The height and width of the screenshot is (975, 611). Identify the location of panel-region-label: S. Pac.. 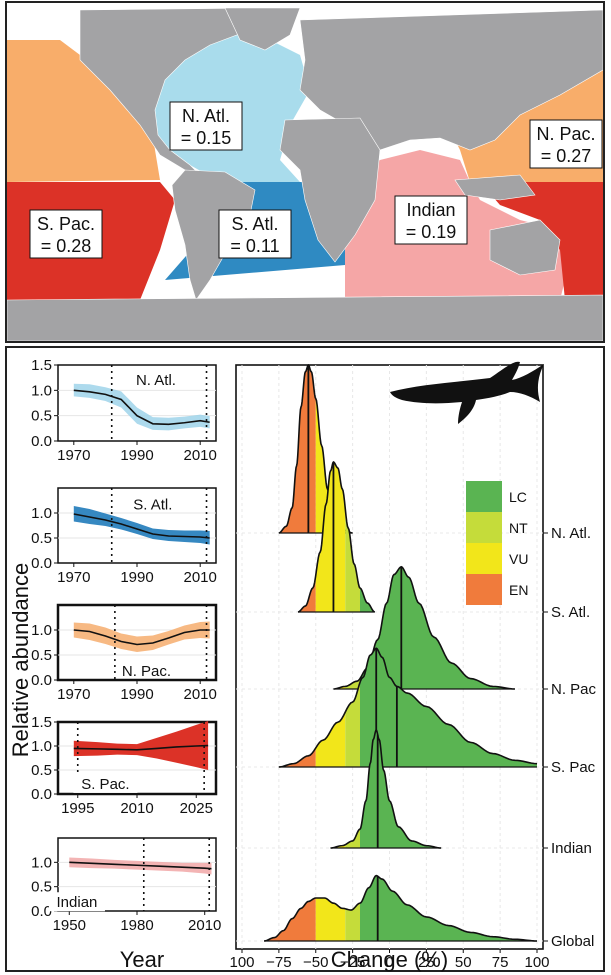
(105, 784).